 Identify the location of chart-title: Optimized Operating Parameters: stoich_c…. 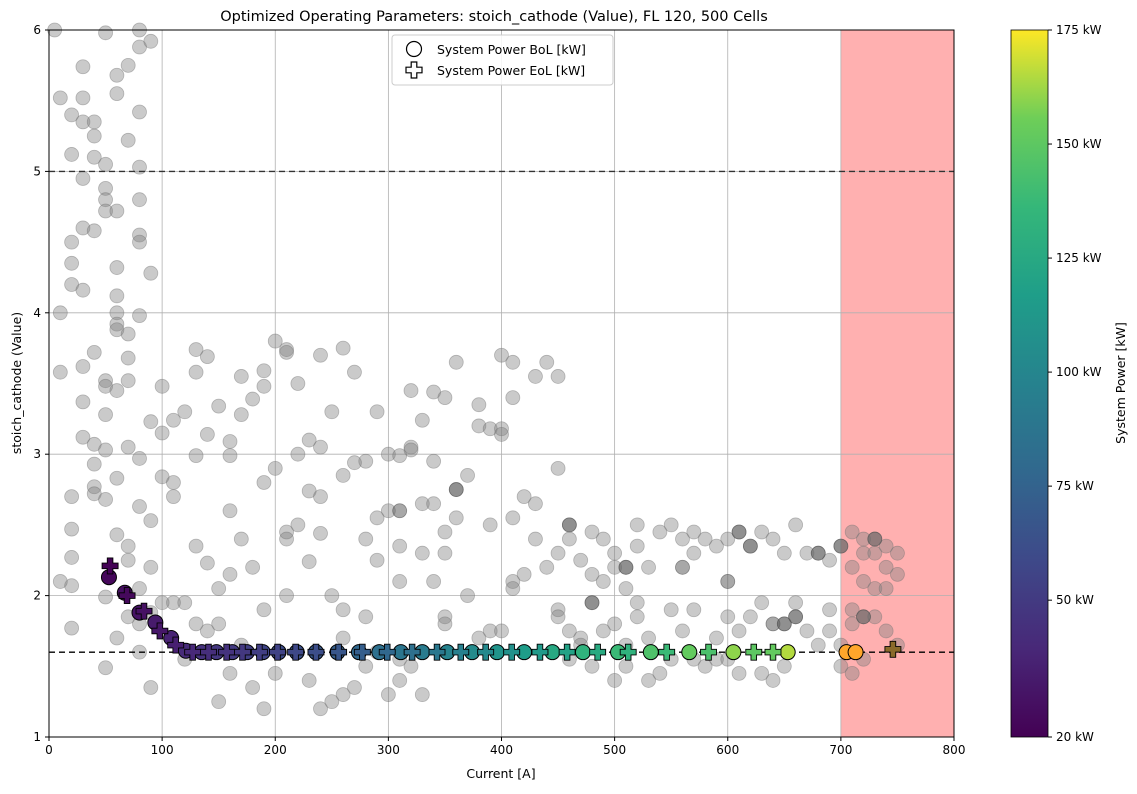
(494, 17).